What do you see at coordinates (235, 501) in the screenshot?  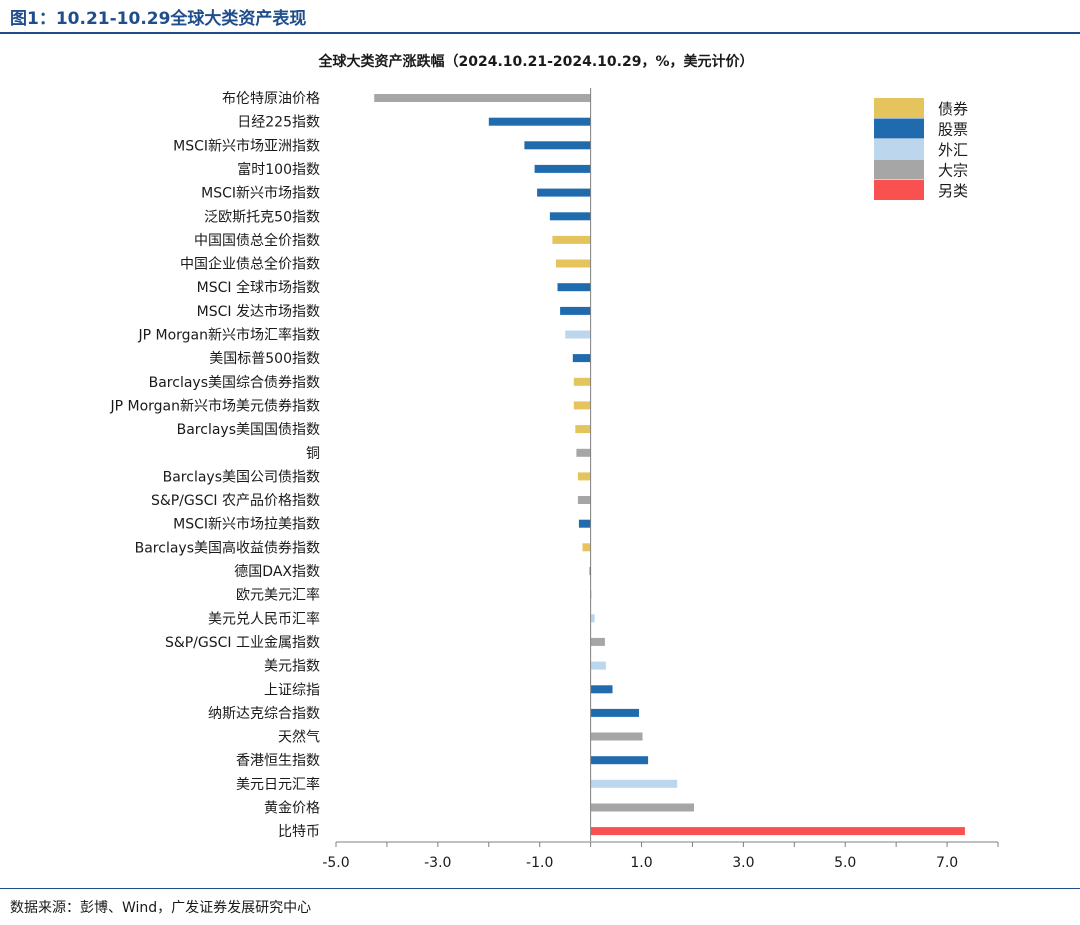 I see `category-label: S&P/GSCI 农产品价格指数` at bounding box center [235, 501].